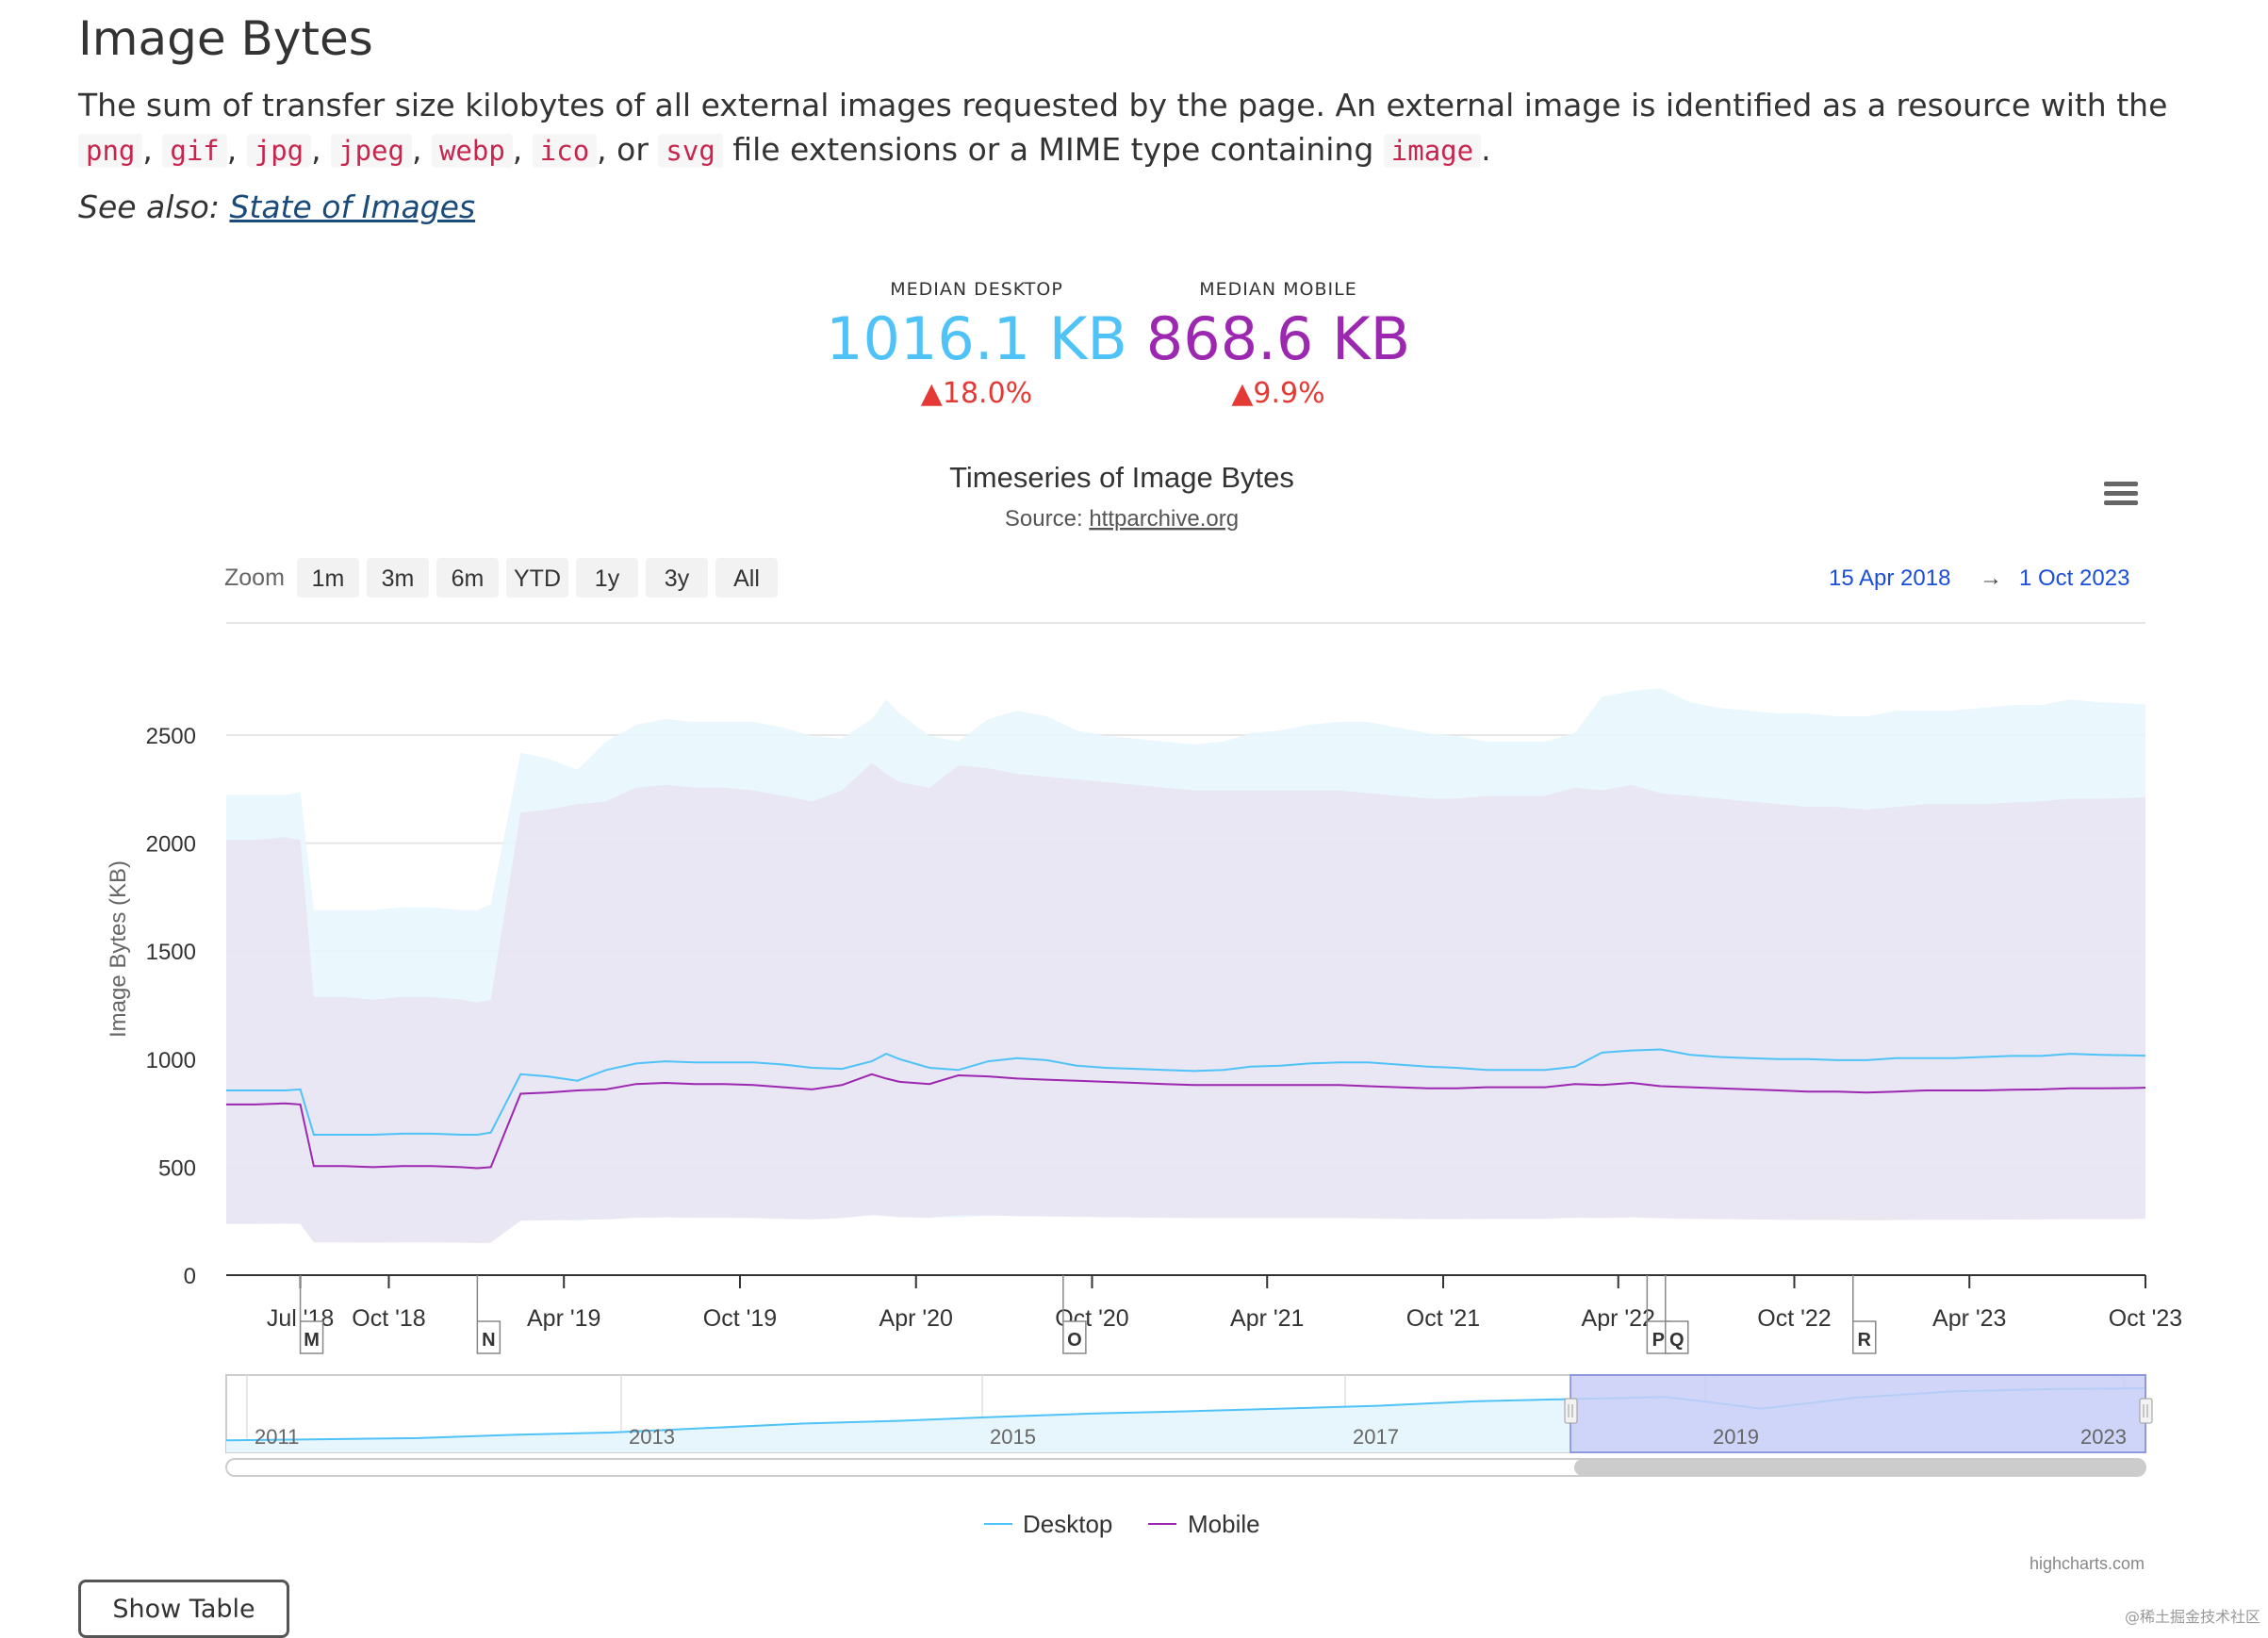  I want to click on range-from: 15 Apr 2018, so click(1890, 578).